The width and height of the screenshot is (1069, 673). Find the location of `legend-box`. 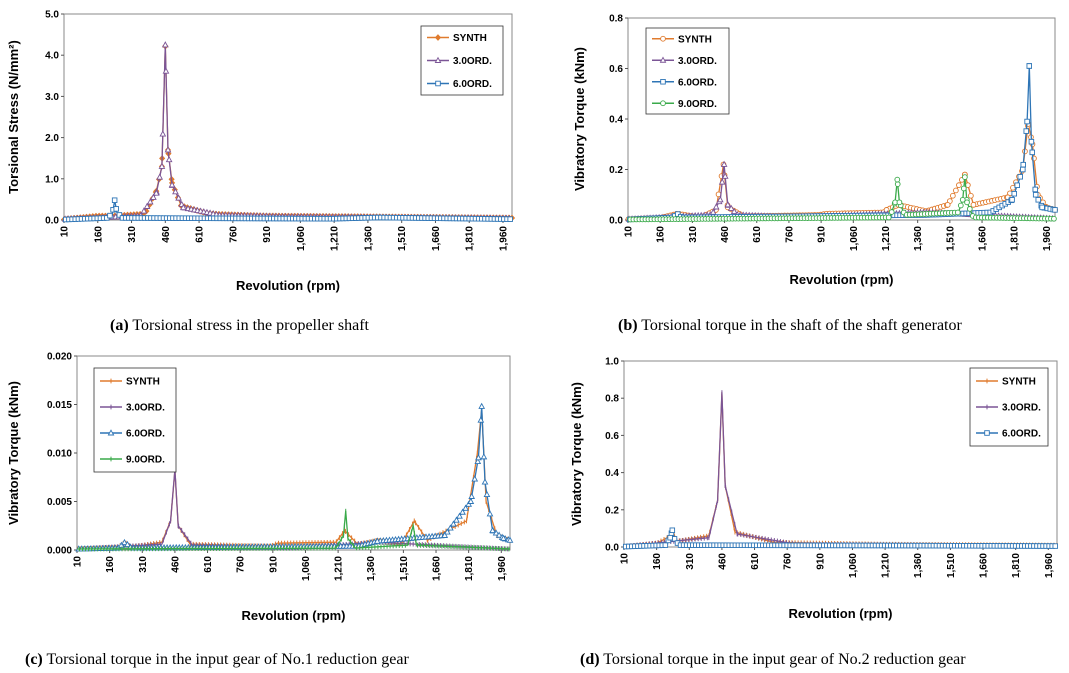

legend-box is located at coordinates (687, 71).